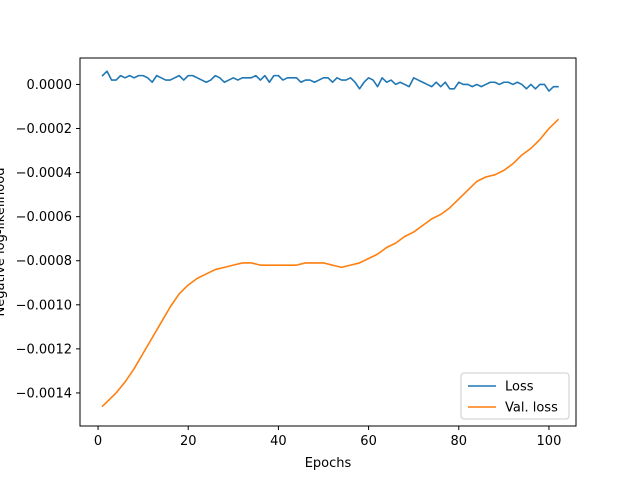 This screenshot has height=480, width=640. I want to click on y-tick-label: 0.0000, so click(50, 85).